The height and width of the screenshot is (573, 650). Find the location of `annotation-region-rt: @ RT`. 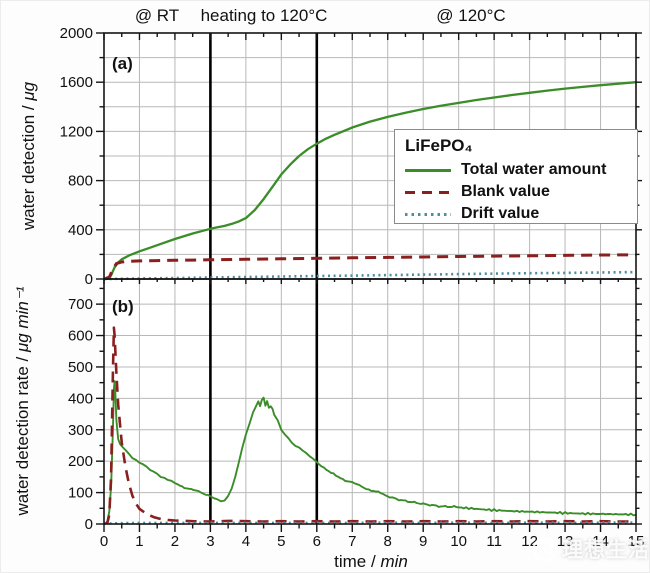

annotation-region-rt: @ RT is located at coordinates (157, 15).